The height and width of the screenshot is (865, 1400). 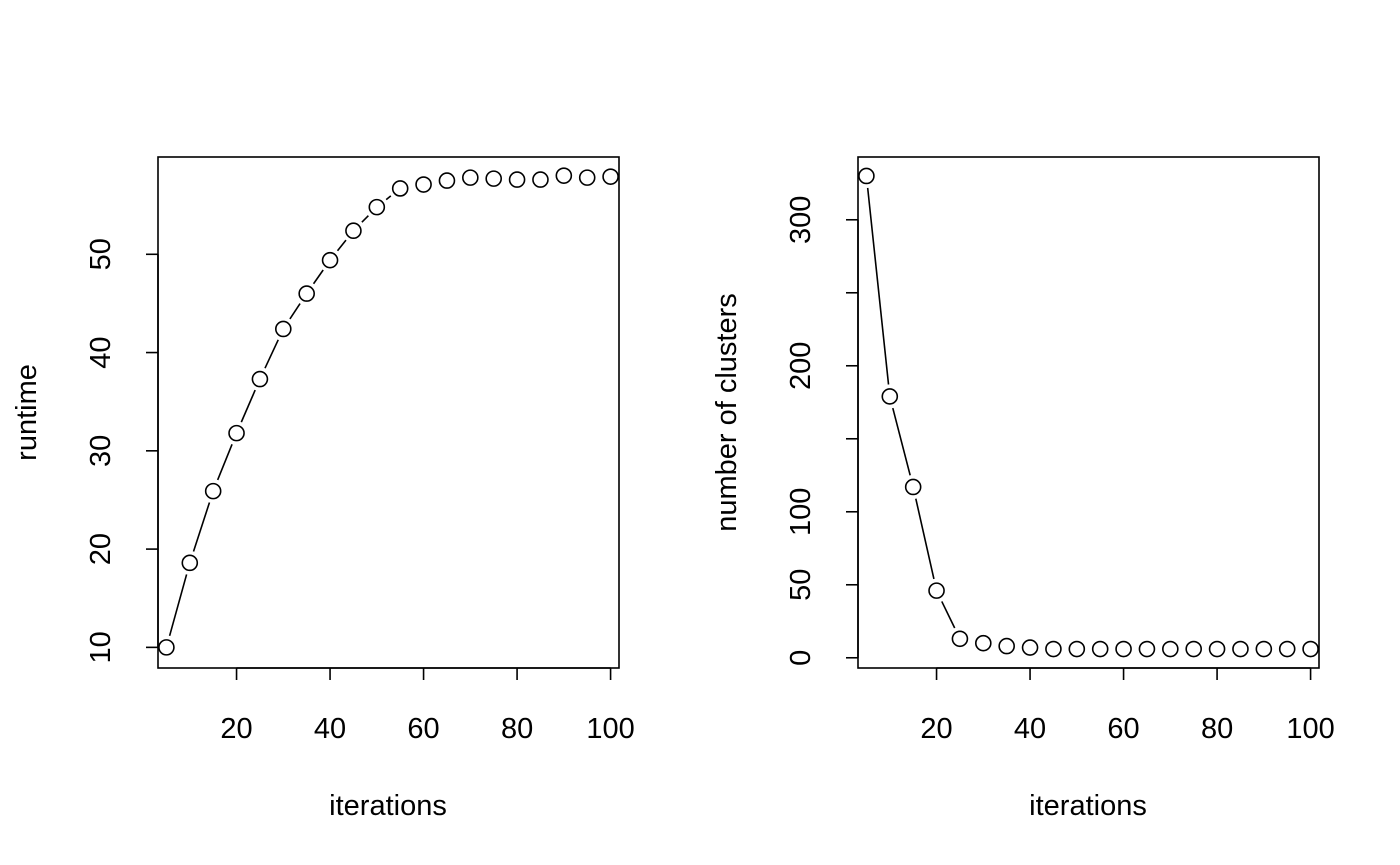 What do you see at coordinates (101, 549) in the screenshot?
I see `y-tick-label: 20` at bounding box center [101, 549].